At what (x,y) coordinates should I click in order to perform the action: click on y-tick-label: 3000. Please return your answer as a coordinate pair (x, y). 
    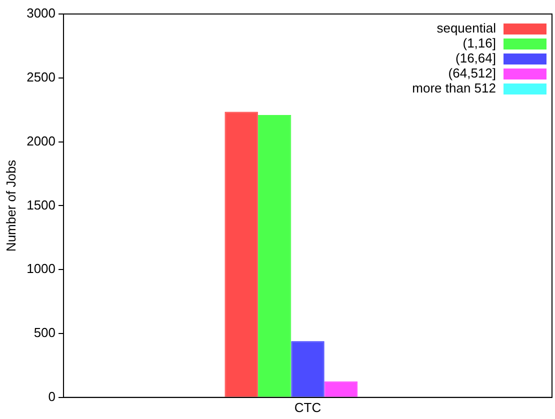
    Looking at the image, I should click on (41, 13).